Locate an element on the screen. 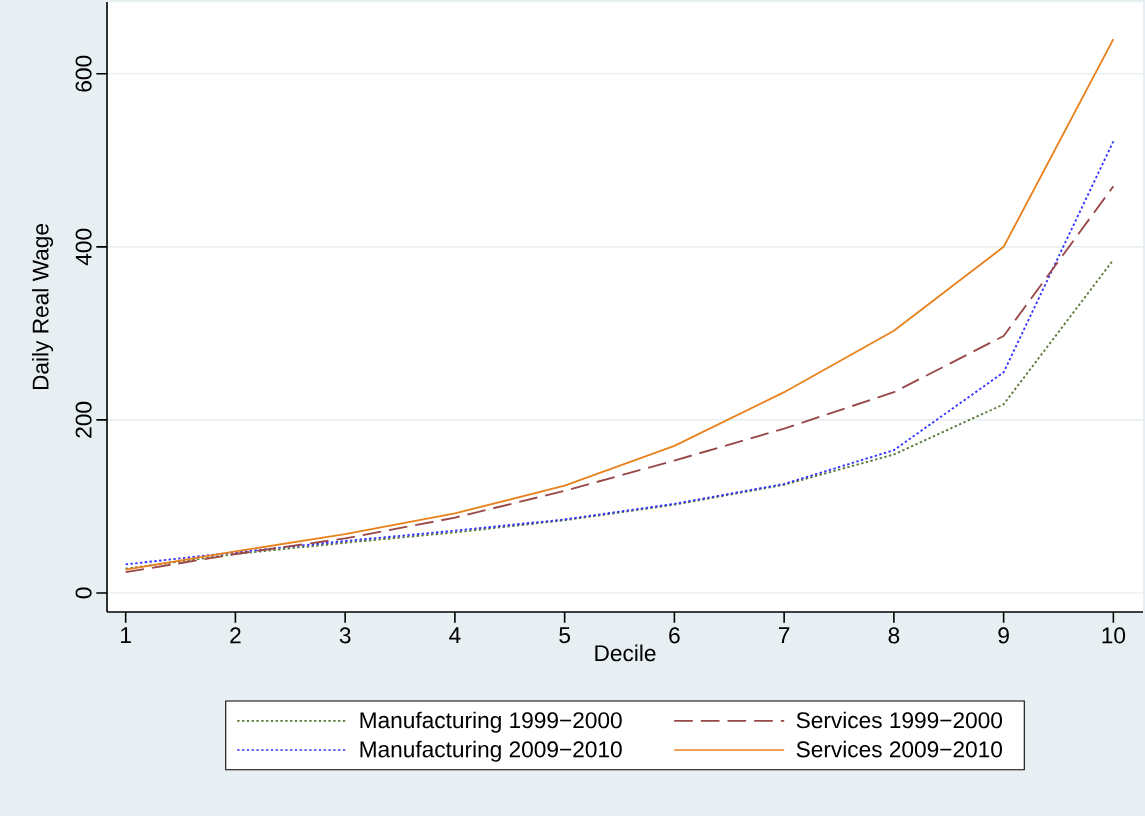 The height and width of the screenshot is (816, 1145). y-axis-title: Daily Real Wage is located at coordinates (42, 307).